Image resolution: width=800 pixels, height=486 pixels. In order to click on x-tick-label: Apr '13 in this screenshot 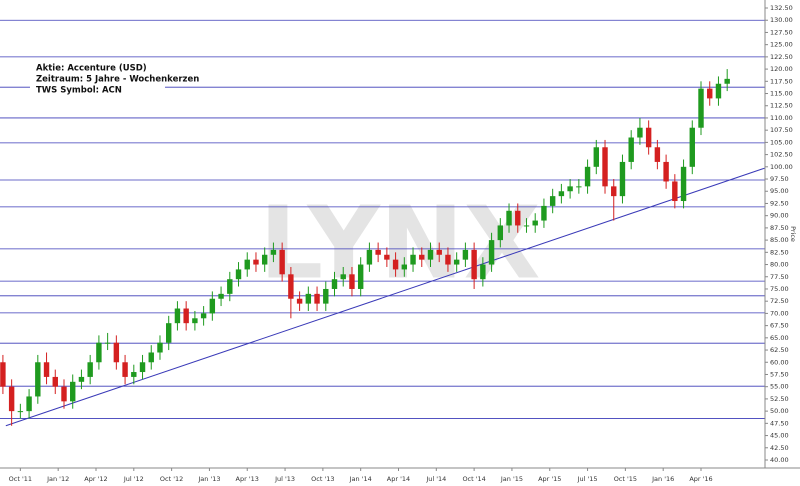, I will do `click(247, 479)`.